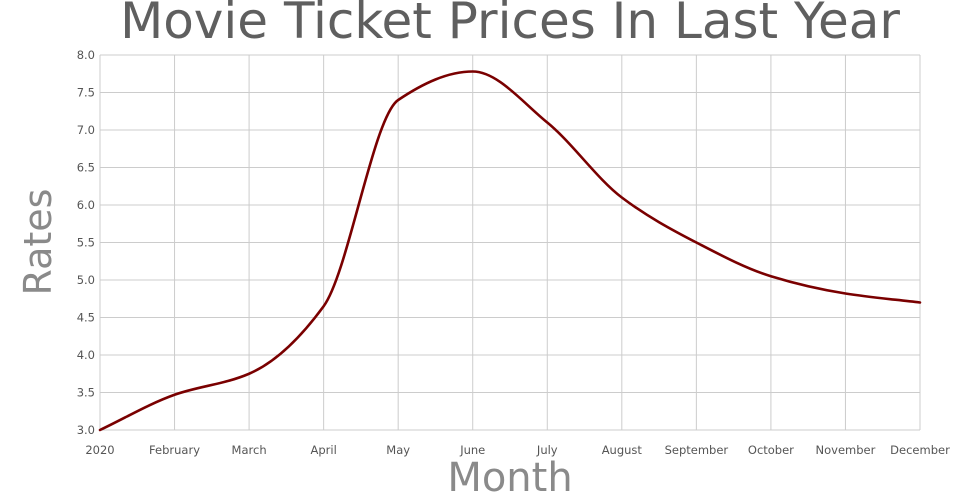 This screenshot has height=501, width=960. I want to click on x-tick-label: May, so click(398, 450).